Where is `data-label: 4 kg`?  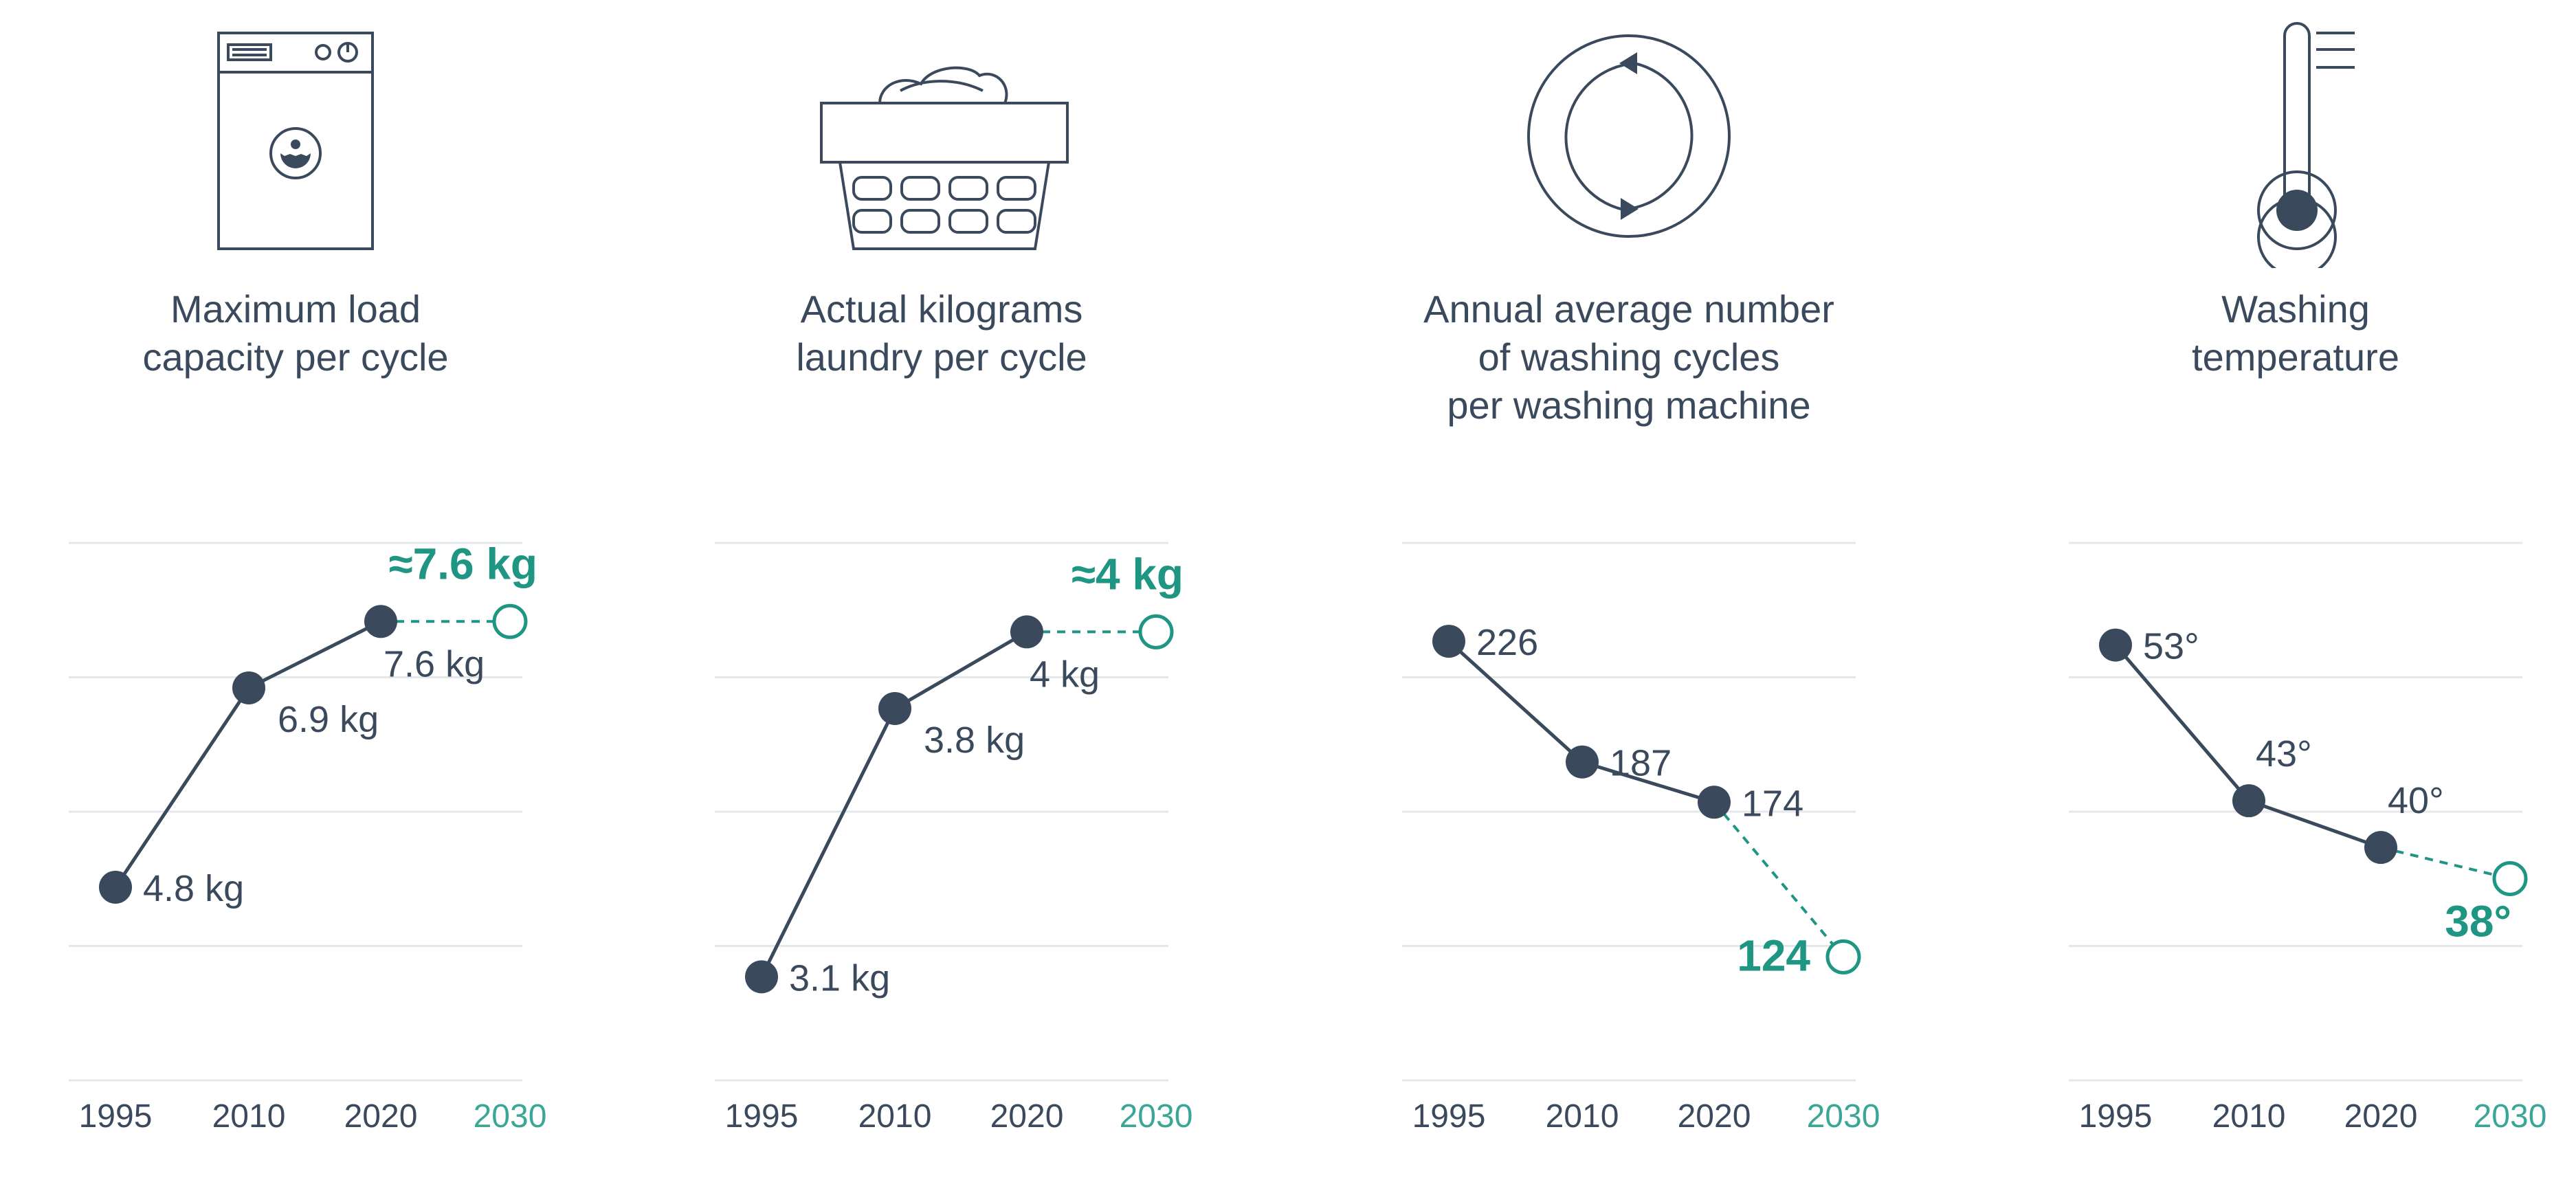 data-label: 4 kg is located at coordinates (1065, 675).